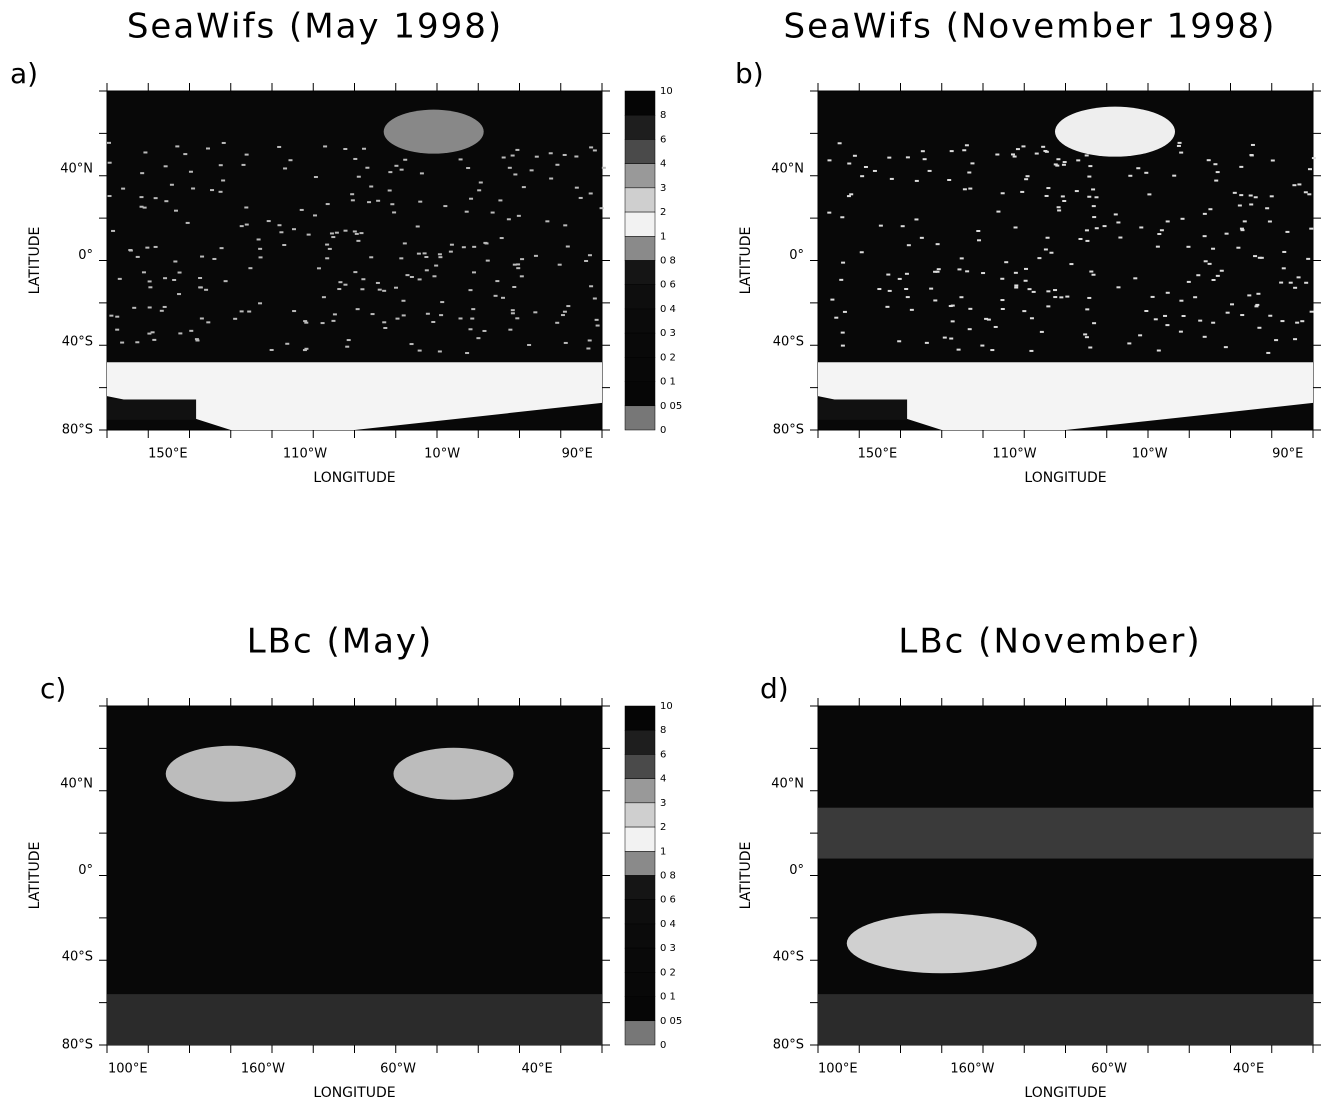 Image resolution: width=1326 pixels, height=1106 pixels. I want to click on band, so click(1065, 833).